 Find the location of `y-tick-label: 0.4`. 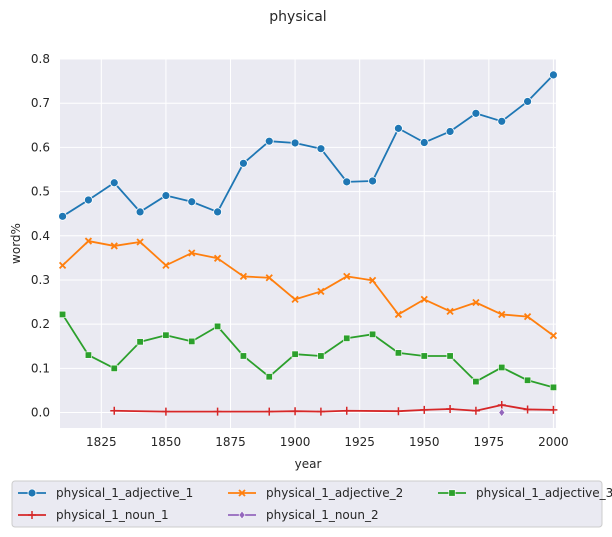

y-tick-label: 0.4 is located at coordinates (40, 236).